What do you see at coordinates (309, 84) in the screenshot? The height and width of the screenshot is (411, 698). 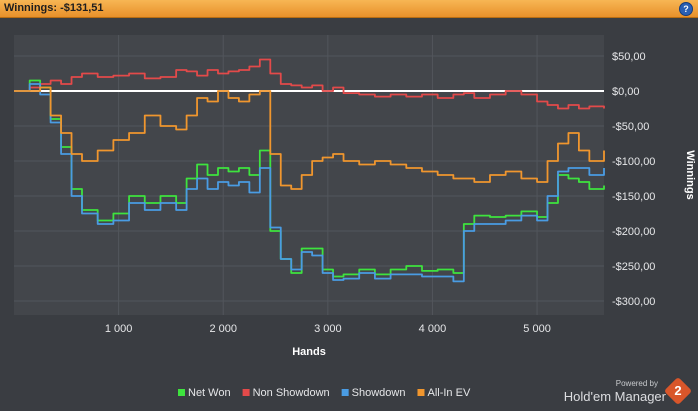 I see `series-line-non-showdown` at bounding box center [309, 84].